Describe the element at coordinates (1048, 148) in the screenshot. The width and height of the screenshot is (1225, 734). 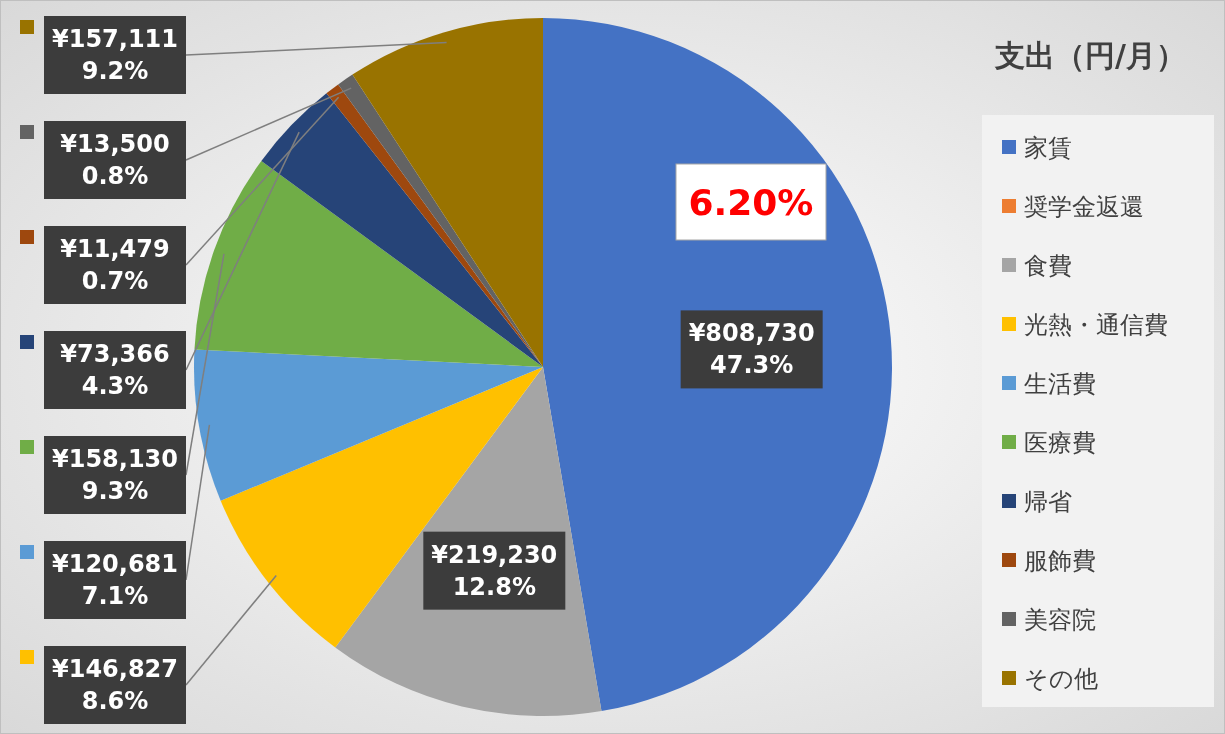
I see `legend-label: 家賃` at that location.